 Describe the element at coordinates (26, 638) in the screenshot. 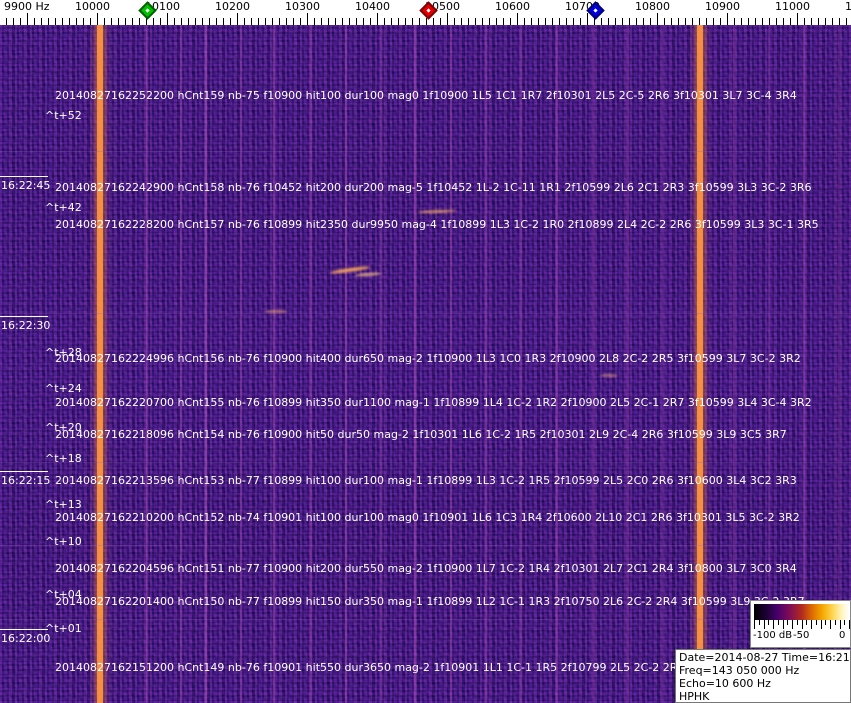

I see `time-axis-label: 16:22:00` at that location.